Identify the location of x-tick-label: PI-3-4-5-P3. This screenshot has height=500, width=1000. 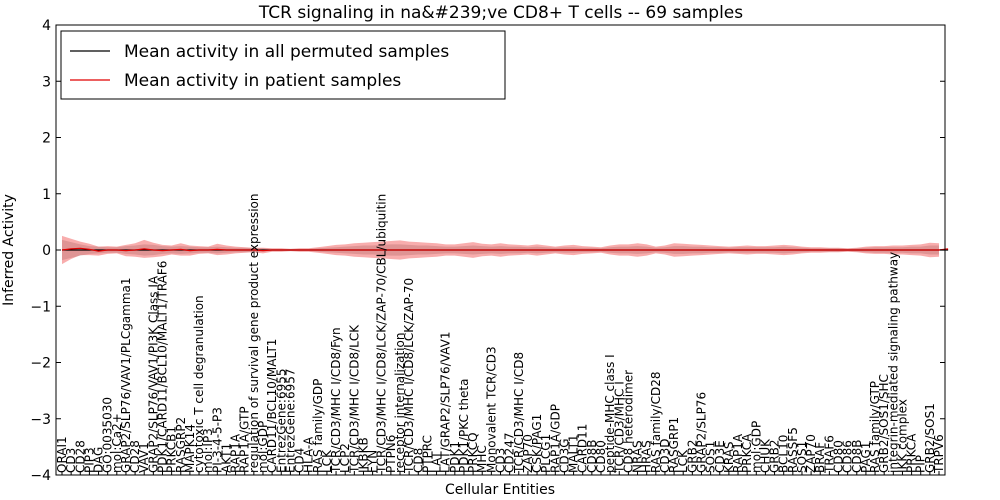
(217, 440).